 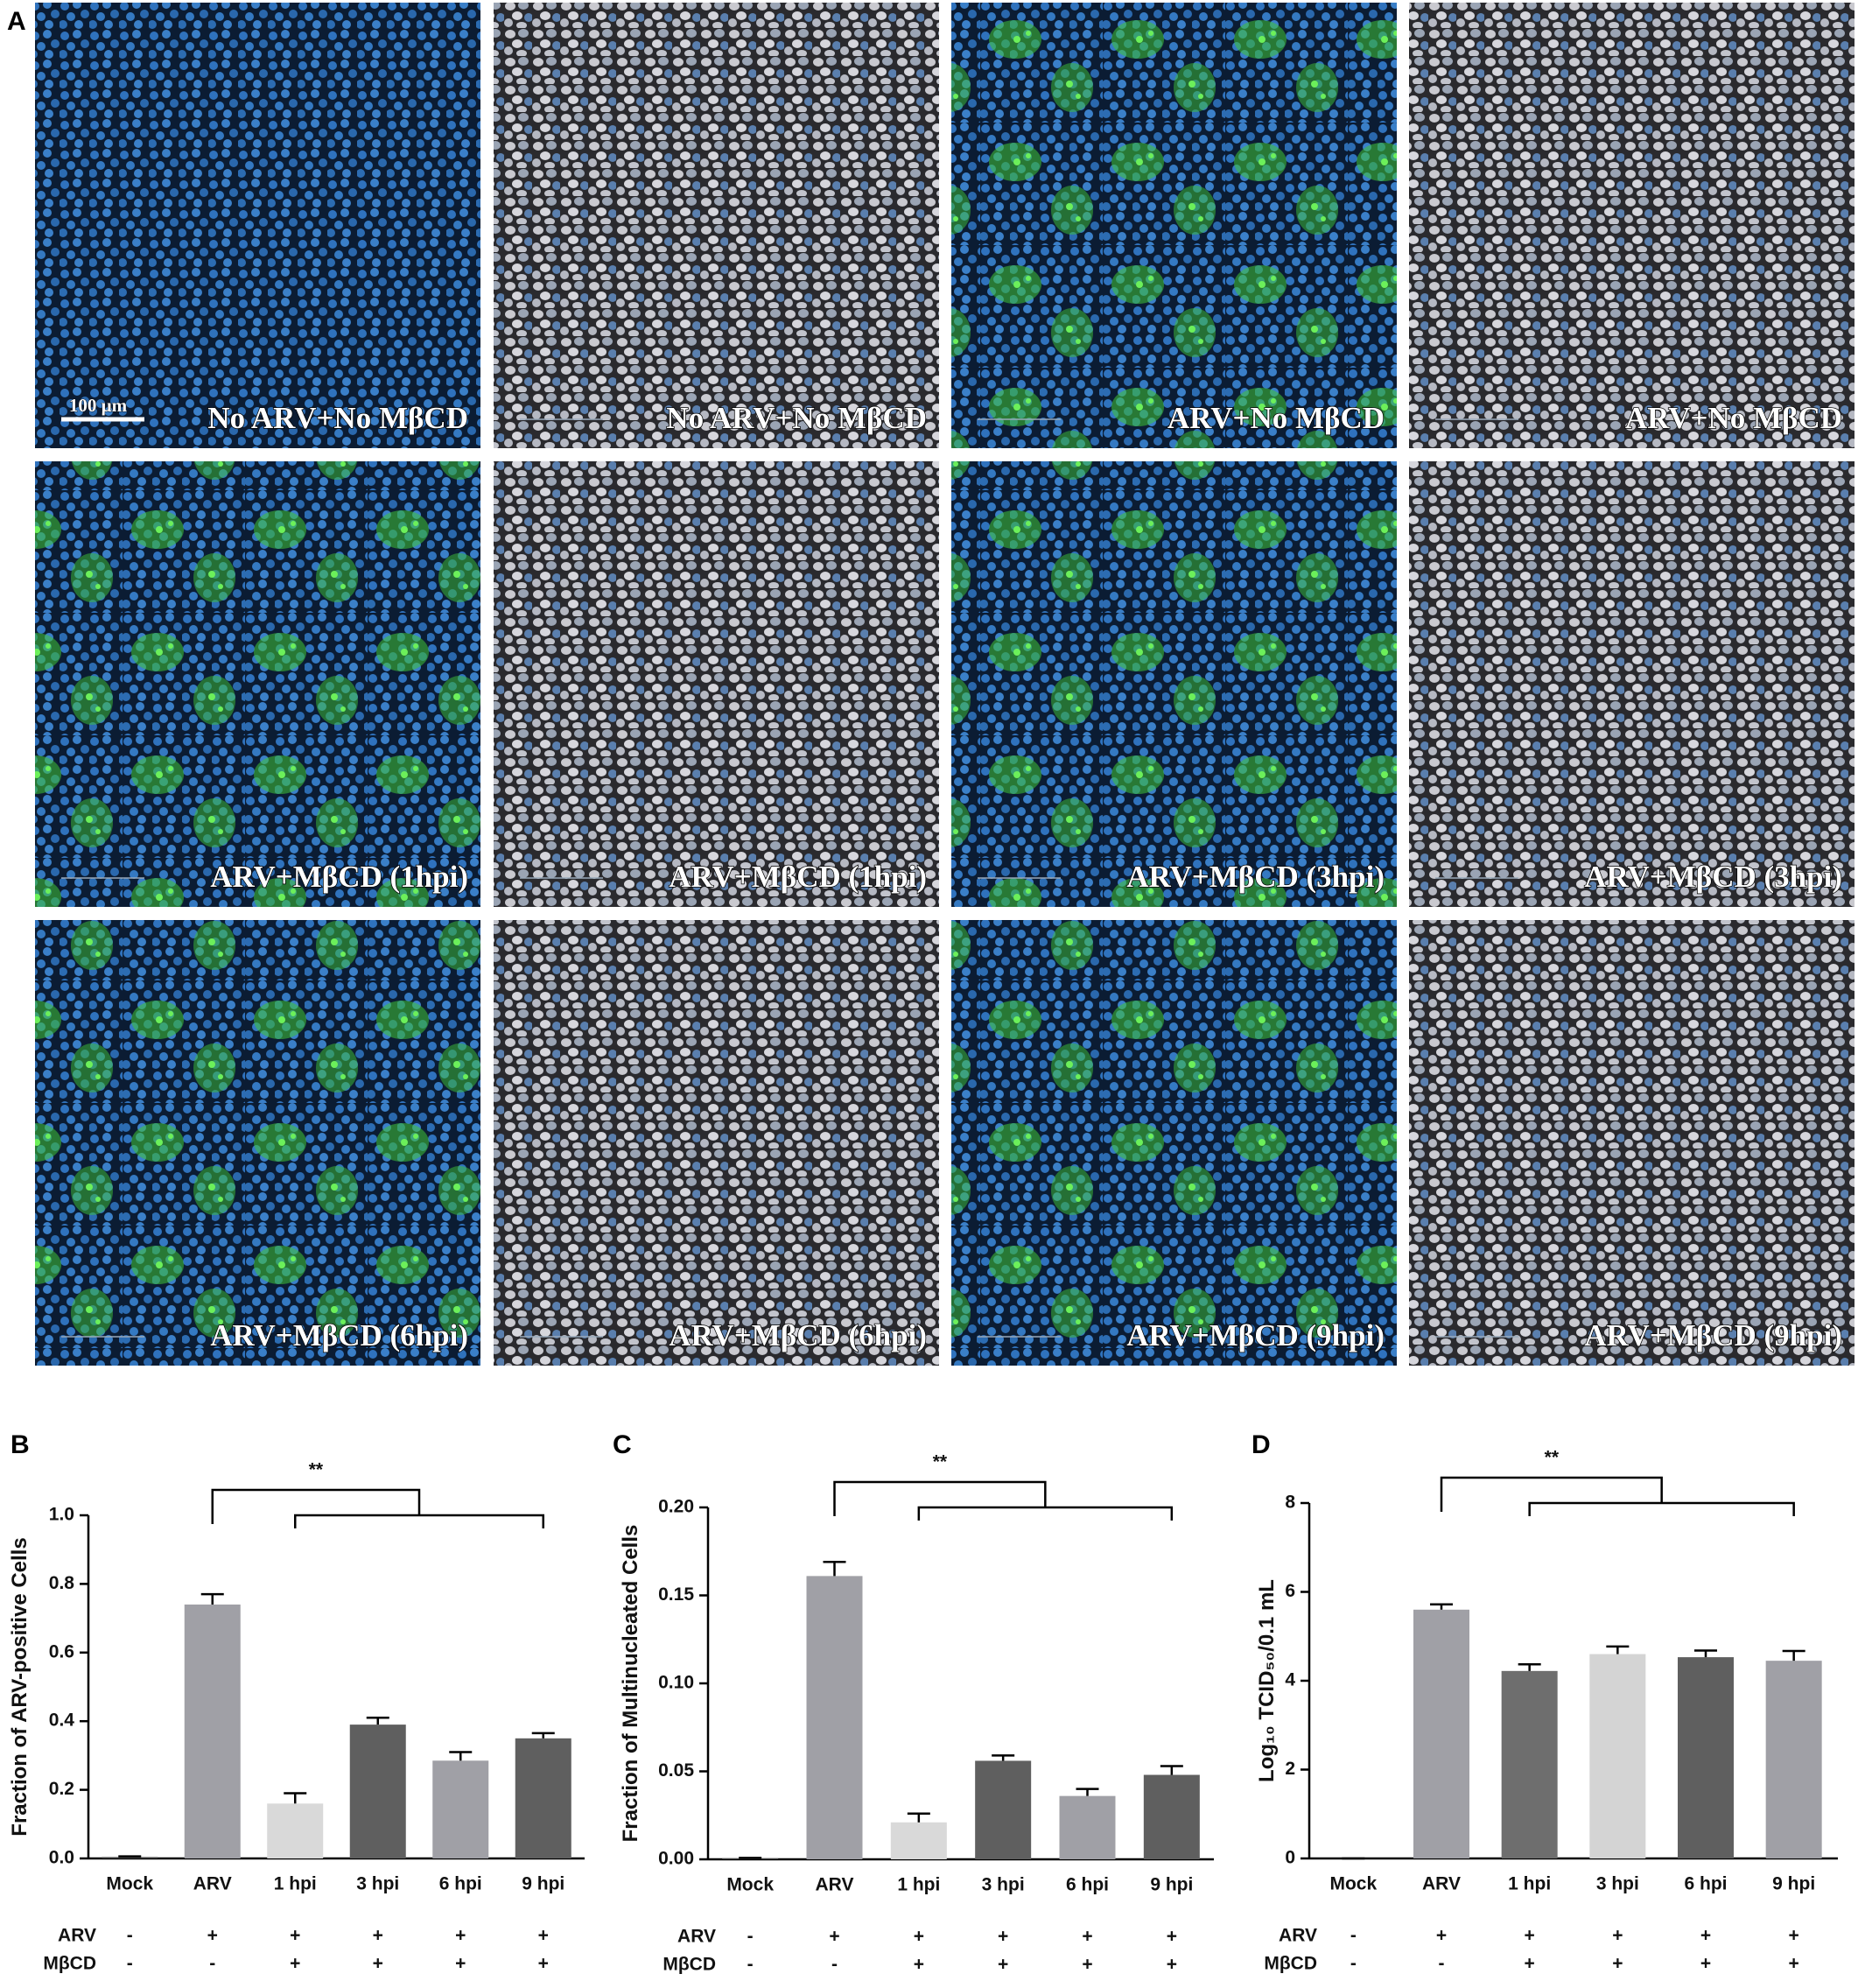 I want to click on panel-label: B, so click(x=20, y=1445).